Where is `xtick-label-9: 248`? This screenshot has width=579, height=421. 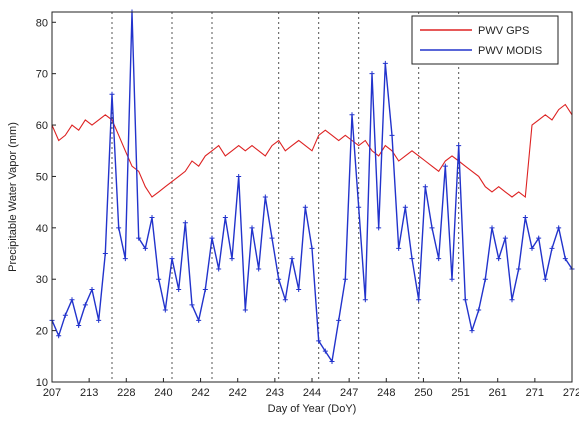 xtick-label-9: 248 is located at coordinates (386, 393).